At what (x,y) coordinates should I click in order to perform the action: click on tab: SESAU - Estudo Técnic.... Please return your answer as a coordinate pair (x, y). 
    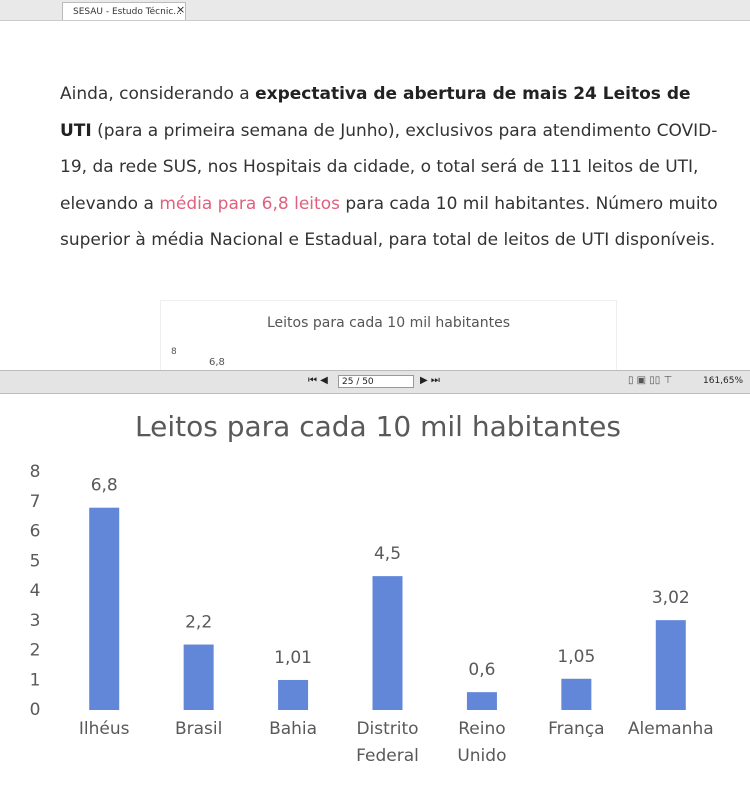
    Looking at the image, I should click on (124, 11).